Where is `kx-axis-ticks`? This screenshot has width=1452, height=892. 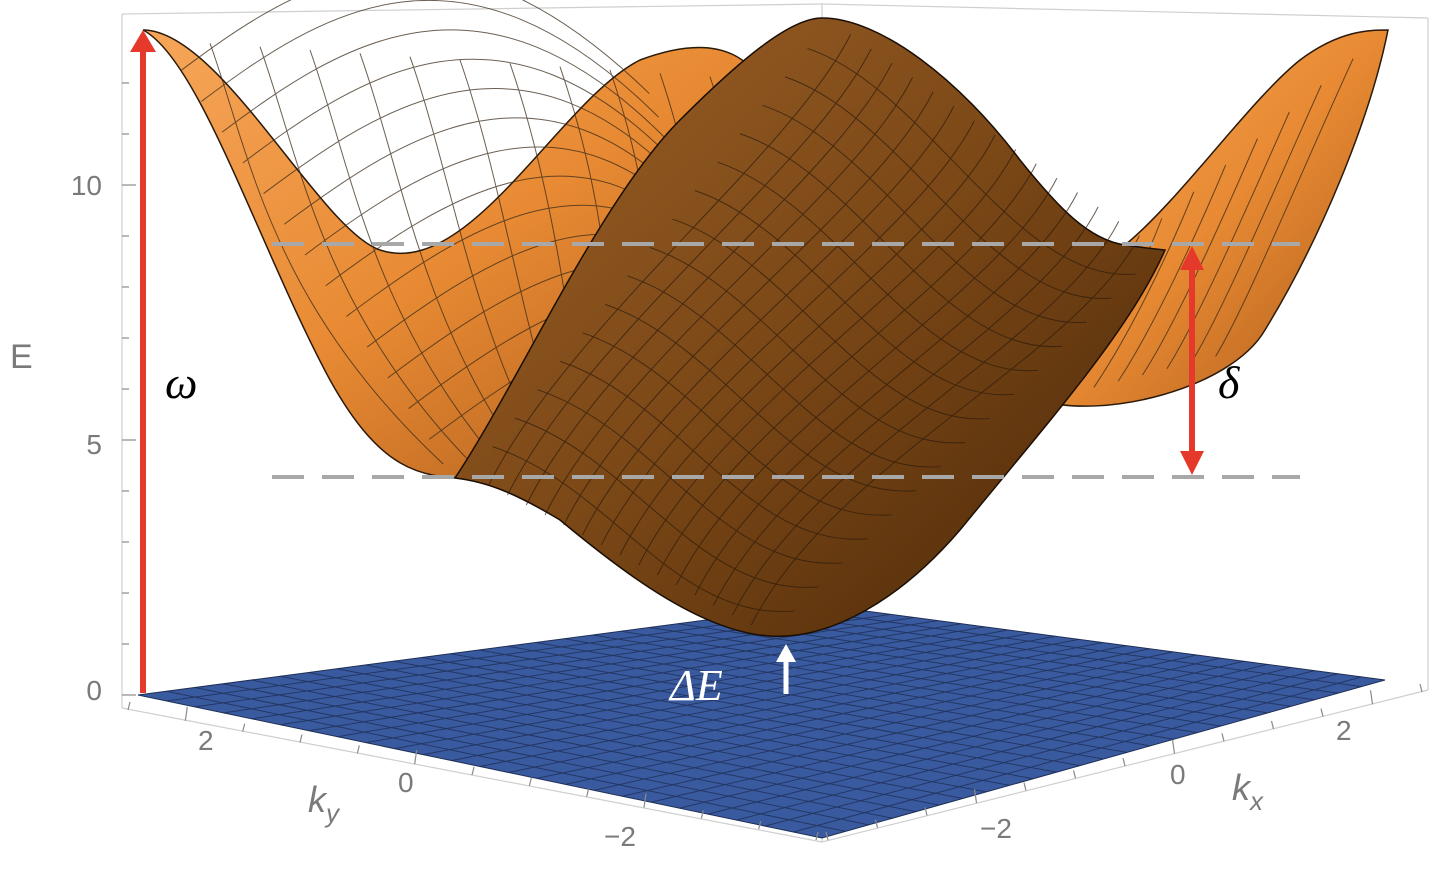 kx-axis-ticks is located at coordinates (1124, 762).